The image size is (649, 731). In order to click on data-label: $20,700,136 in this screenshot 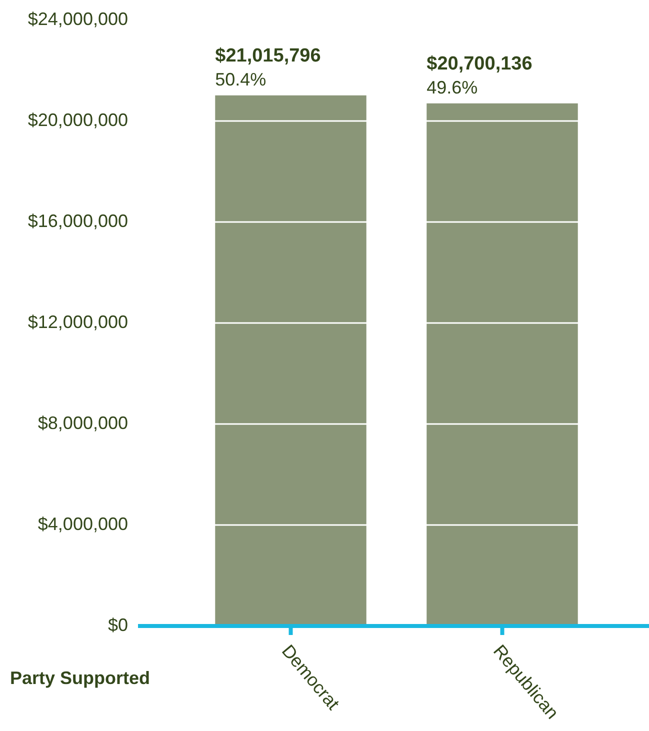, I will do `click(479, 63)`.